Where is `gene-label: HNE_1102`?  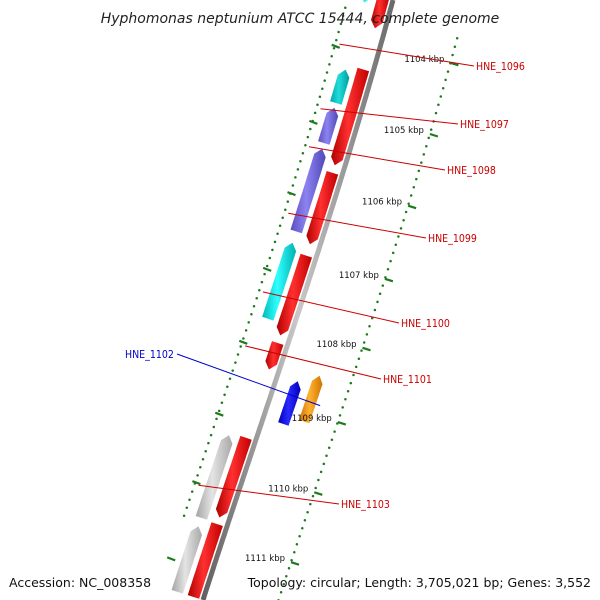
gene-label: HNE_1102 is located at coordinates (149, 355).